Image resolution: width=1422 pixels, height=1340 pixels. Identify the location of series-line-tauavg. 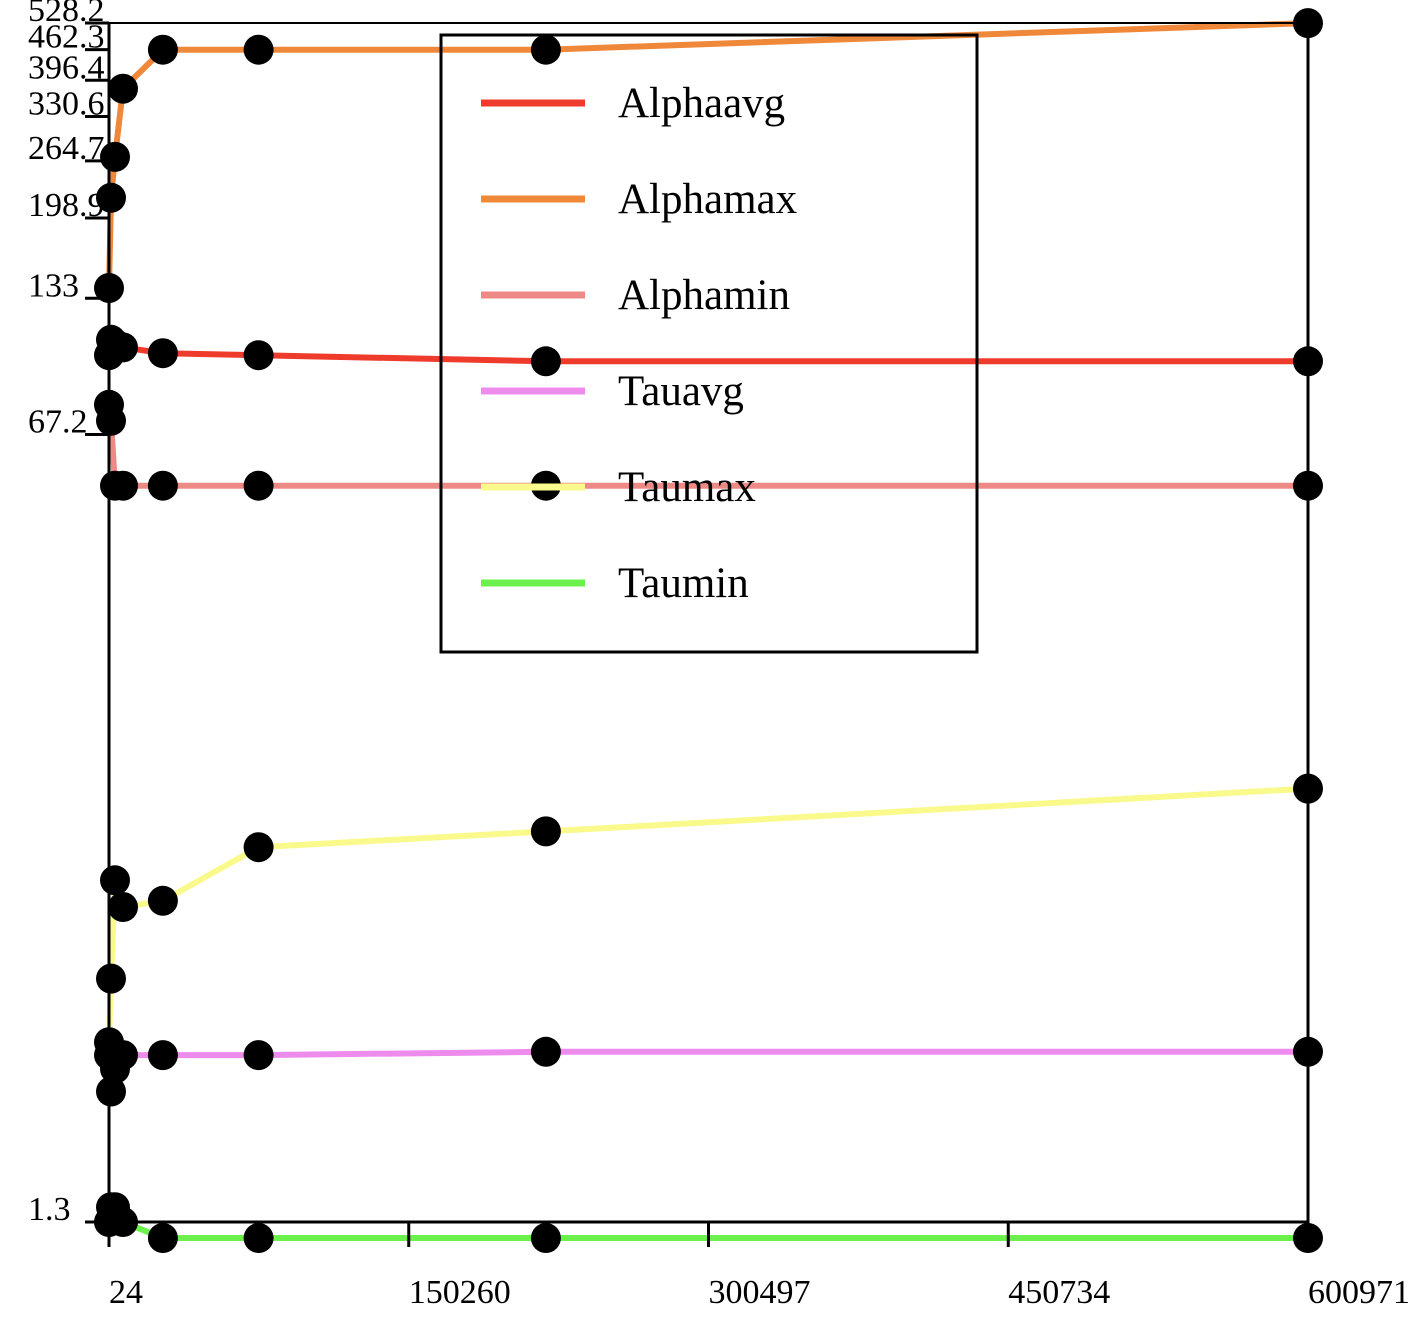
(708, 1071).